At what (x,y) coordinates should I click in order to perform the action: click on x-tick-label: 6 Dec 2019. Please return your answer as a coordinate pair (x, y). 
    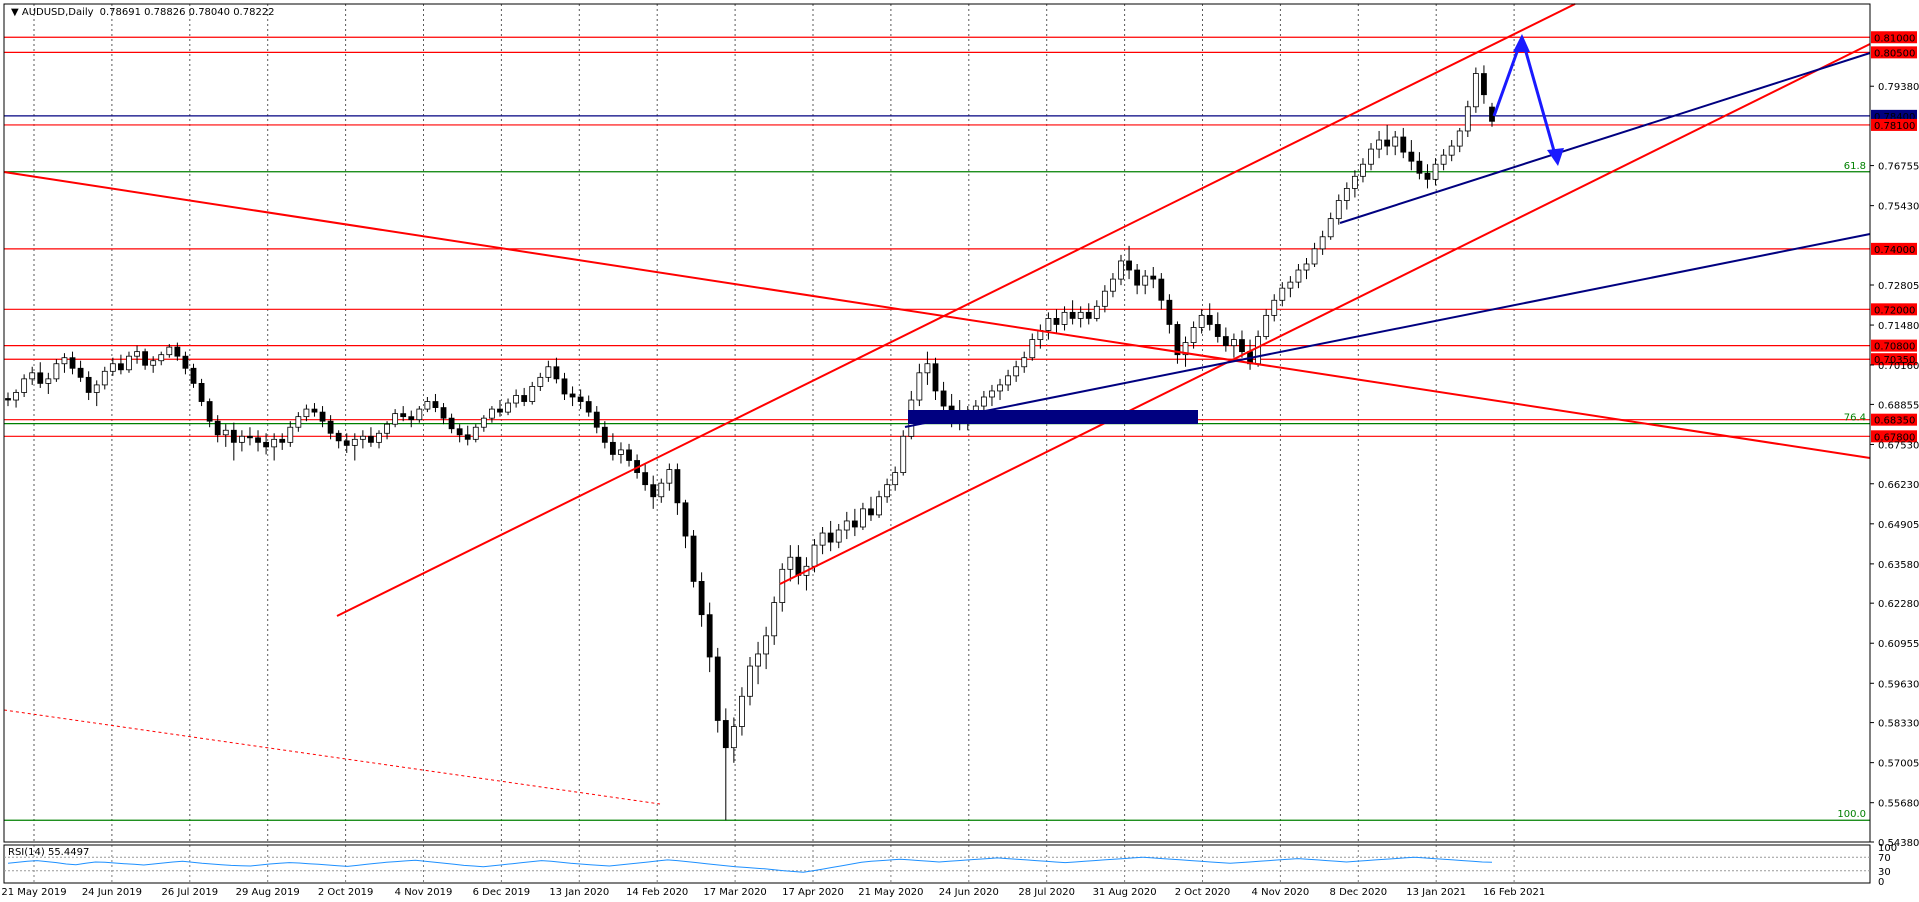
    Looking at the image, I should click on (502, 892).